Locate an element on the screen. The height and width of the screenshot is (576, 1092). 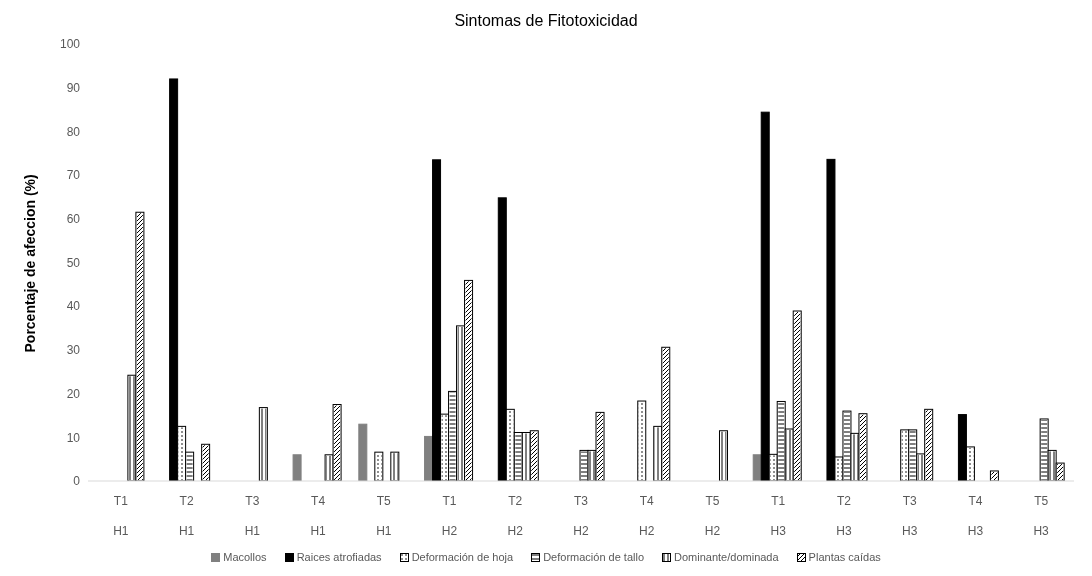
category-label: T2 H3 is located at coordinates (844, 516).